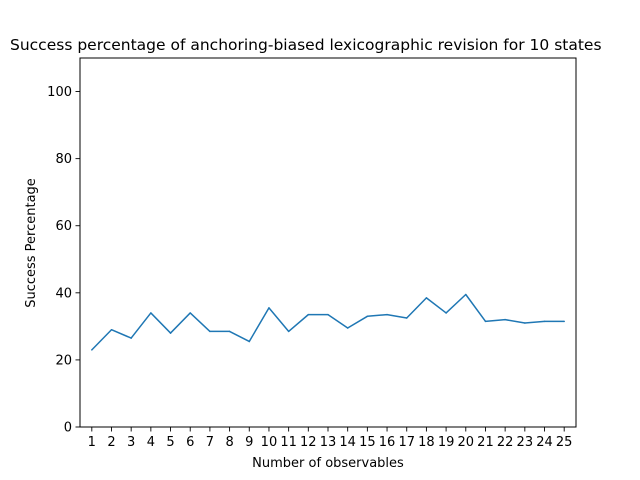 This screenshot has width=640, height=480. I want to click on x-tick-label: 19, so click(446, 442).